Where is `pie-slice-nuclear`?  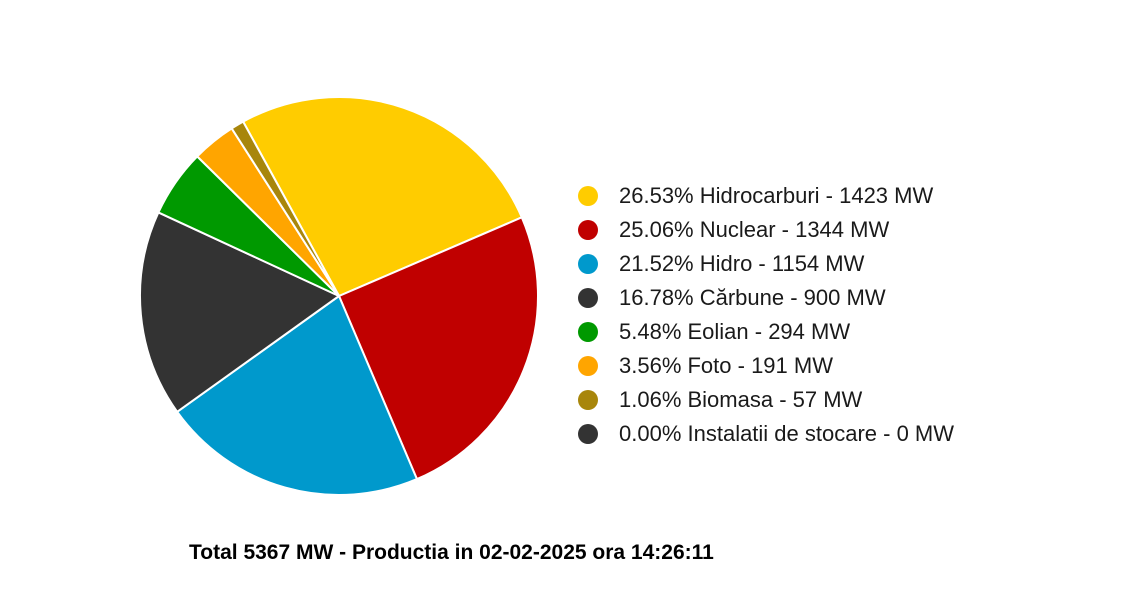 pie-slice-nuclear is located at coordinates (439, 348).